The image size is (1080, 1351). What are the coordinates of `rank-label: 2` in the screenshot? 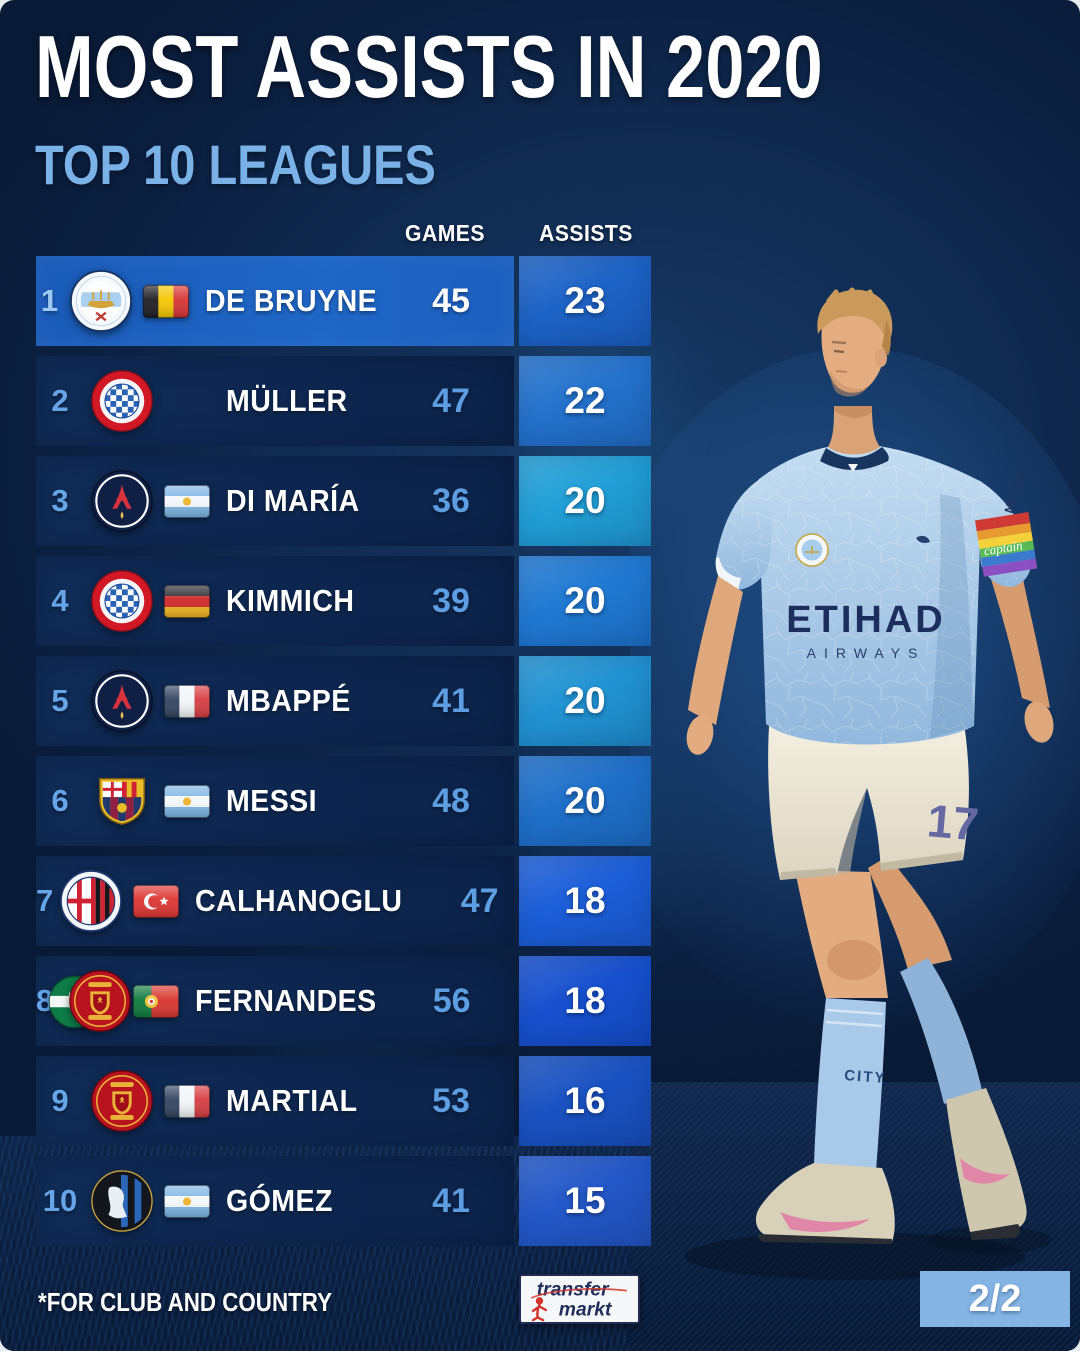 It's located at (60, 400).